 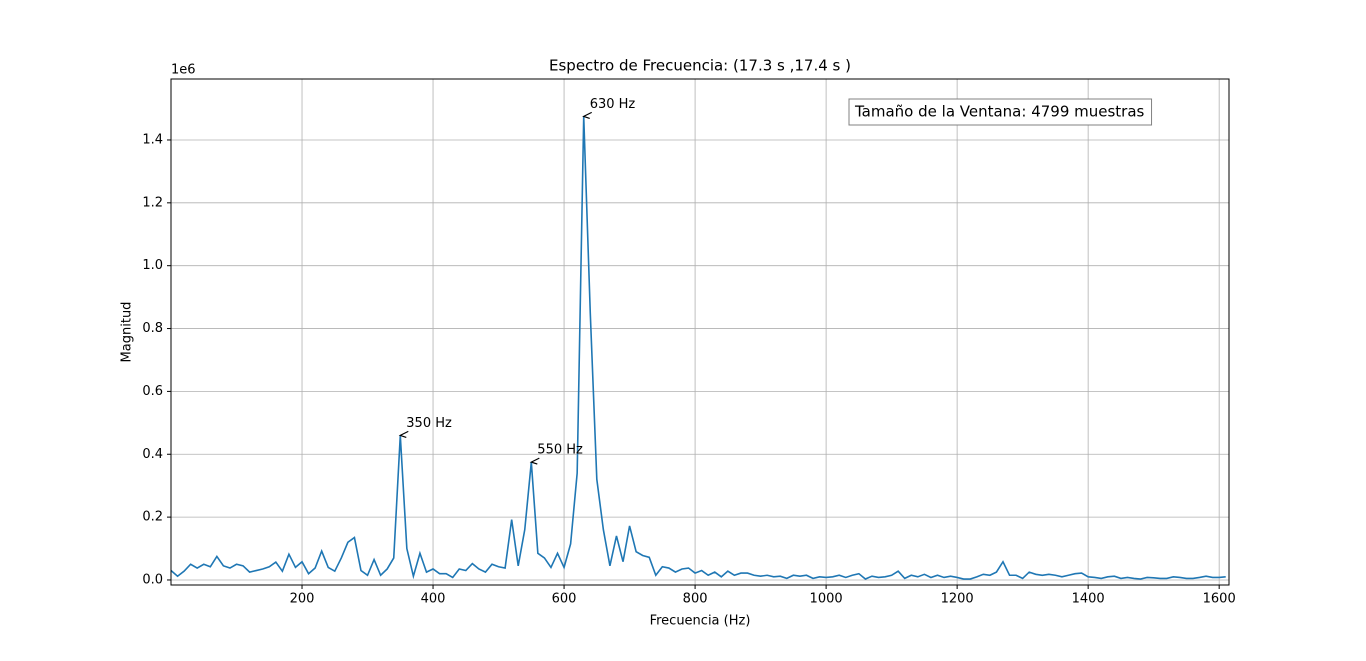 I want to click on x-tick-label: 800, so click(x=695, y=599).